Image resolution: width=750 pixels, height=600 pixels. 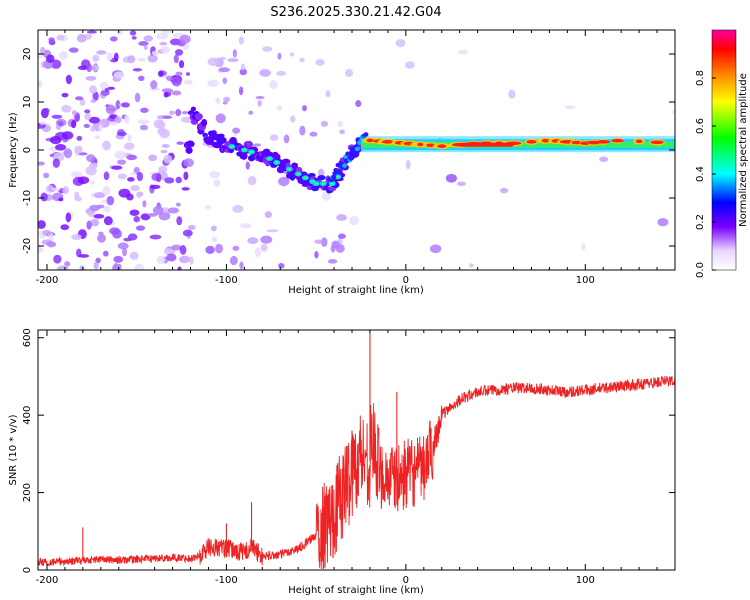 What do you see at coordinates (355, 12) in the screenshot?
I see `chart-title: S236.2025.330.21.42.G04` at bounding box center [355, 12].